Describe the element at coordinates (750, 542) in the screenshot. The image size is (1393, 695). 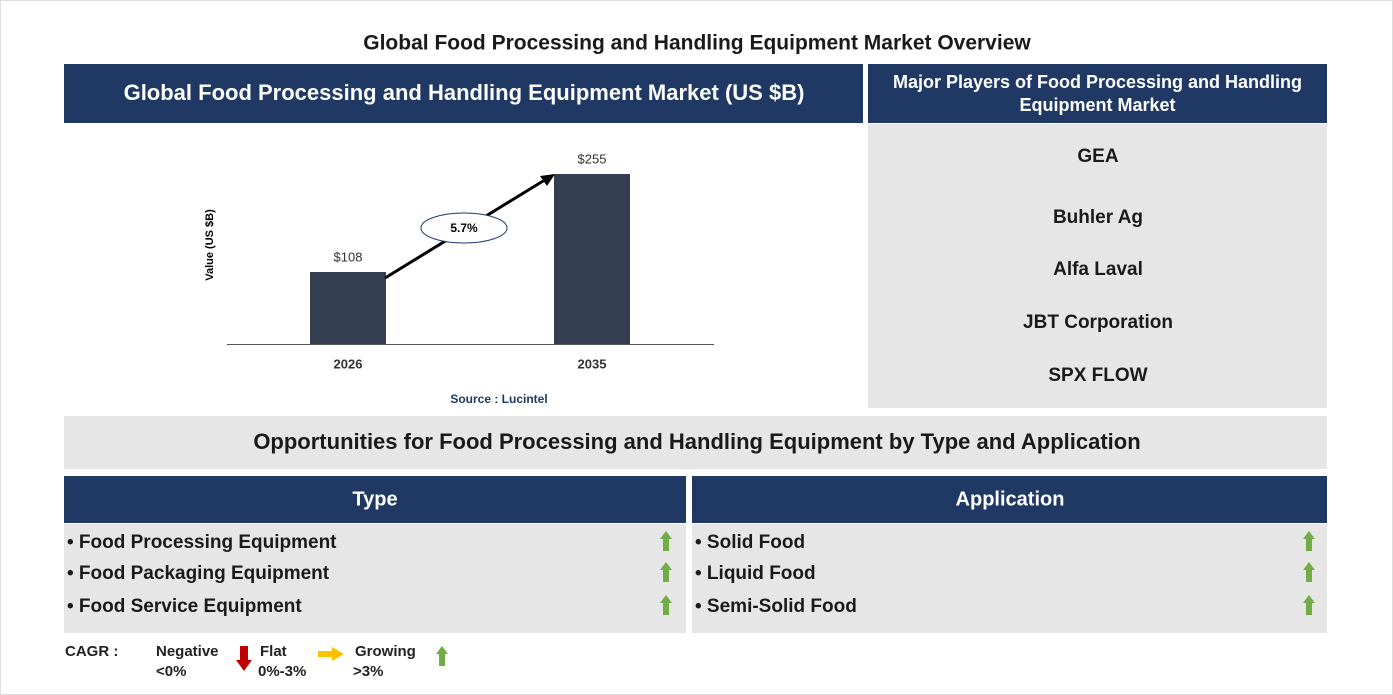
I see `opportunity-item: • Solid Food` at that location.